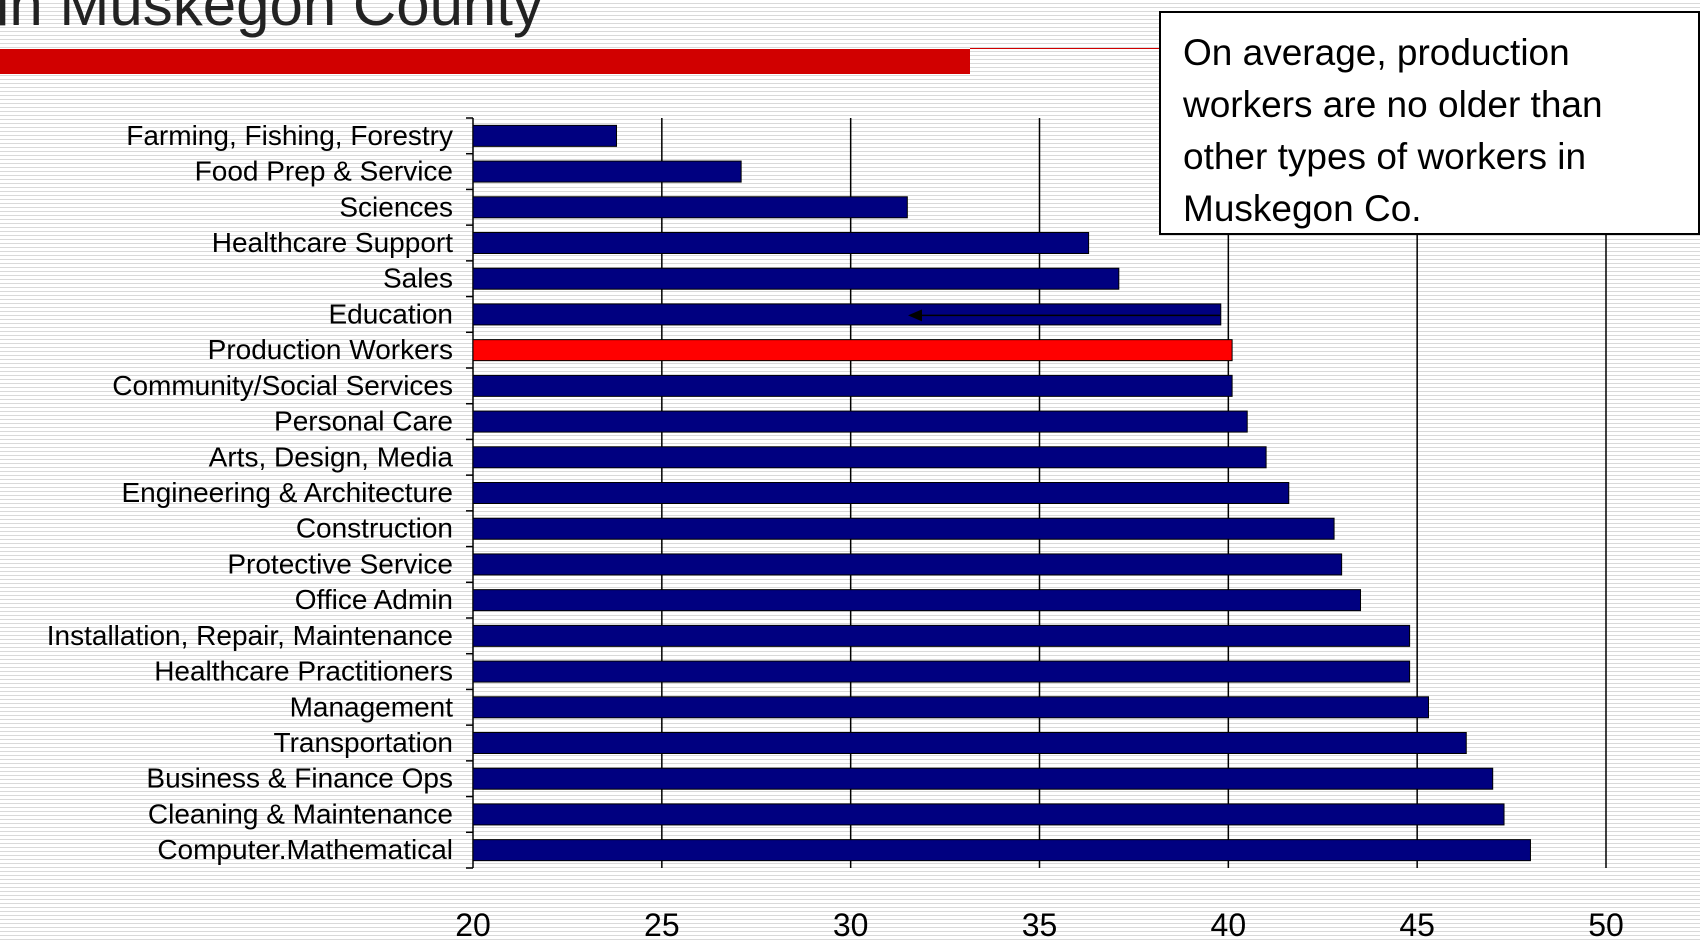 This screenshot has width=1700, height=940. What do you see at coordinates (1229, 923) in the screenshot?
I see `x-tick-label: 40` at bounding box center [1229, 923].